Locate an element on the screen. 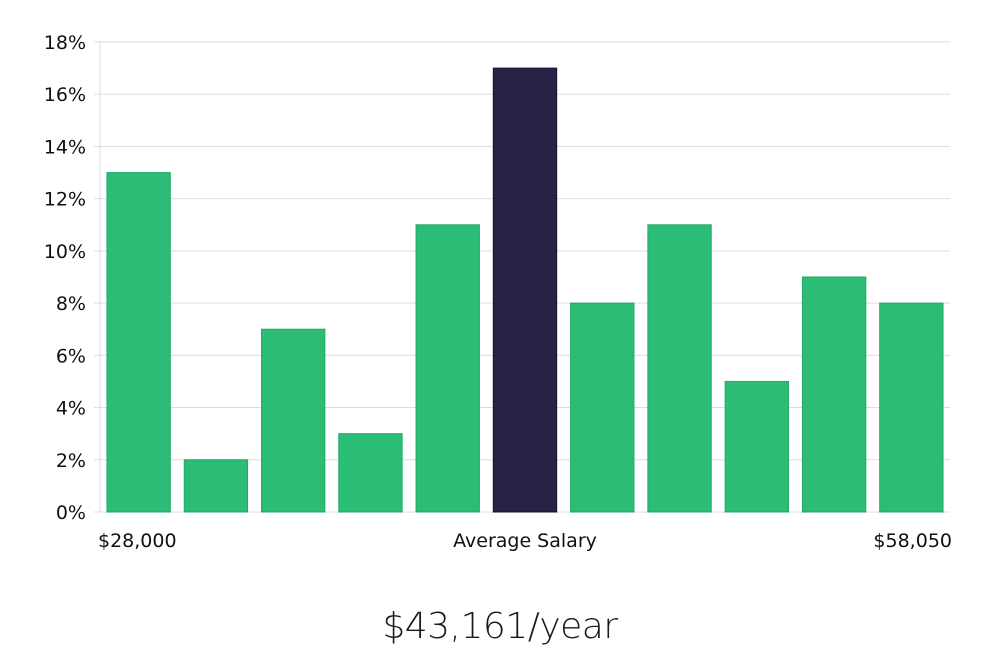 Image resolution: width=1000 pixels, height=660 pixels. y-tick-label: 0% is located at coordinates (71, 513).